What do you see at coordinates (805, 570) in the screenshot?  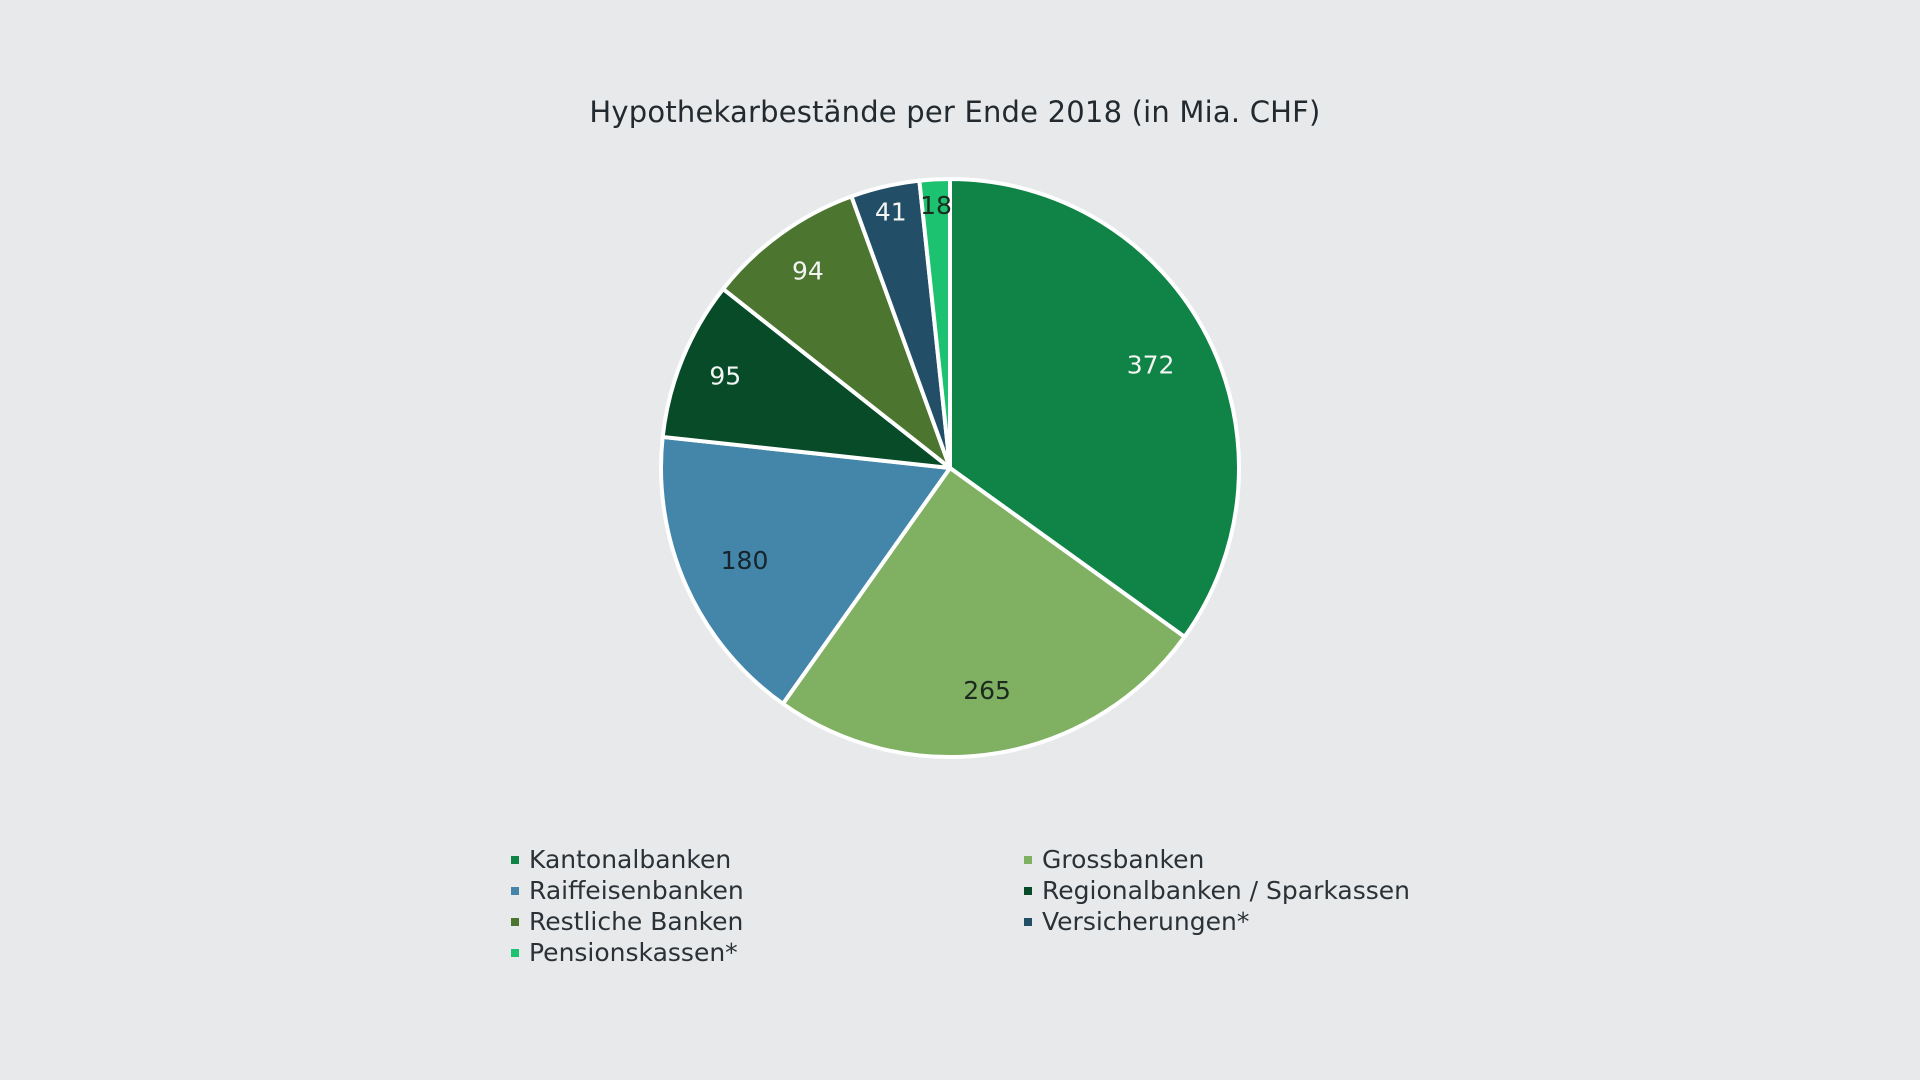 I see `pie-slice-raiffeisenbanken` at bounding box center [805, 570].